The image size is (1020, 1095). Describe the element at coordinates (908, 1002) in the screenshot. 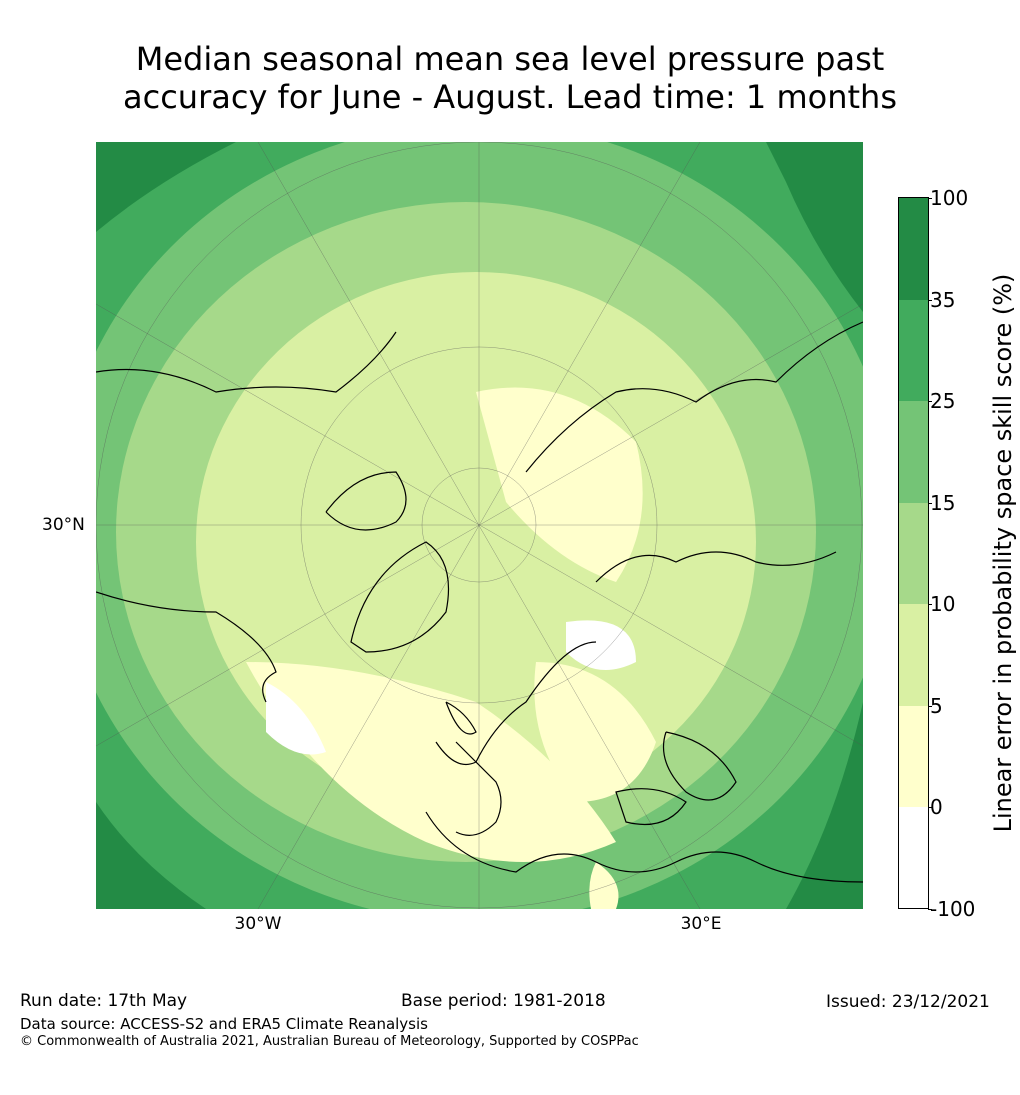

I see `footer-issued: Issued: 23/12/2021` at that location.